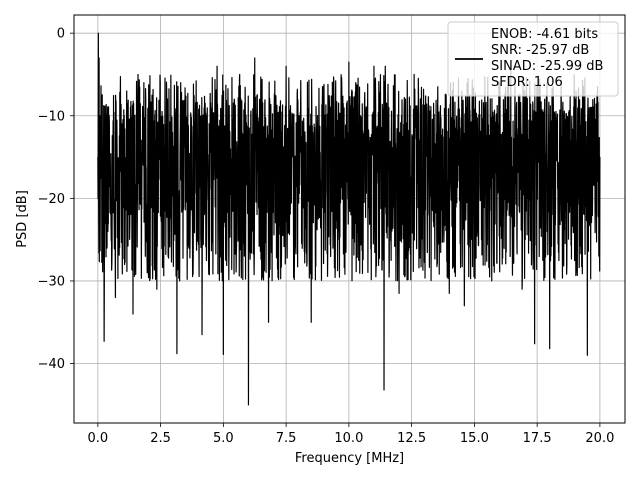 Image resolution: width=640 pixels, height=480 pixels. Describe the element at coordinates (474, 438) in the screenshot. I see `x-tick-label: 15.0` at that location.